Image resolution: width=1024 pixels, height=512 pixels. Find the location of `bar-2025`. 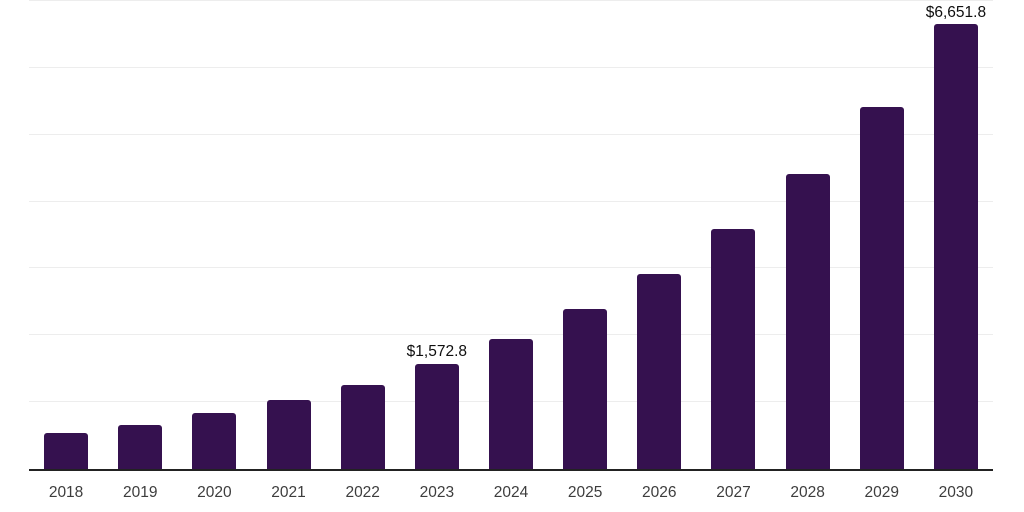

bar-2025 is located at coordinates (585, 389).